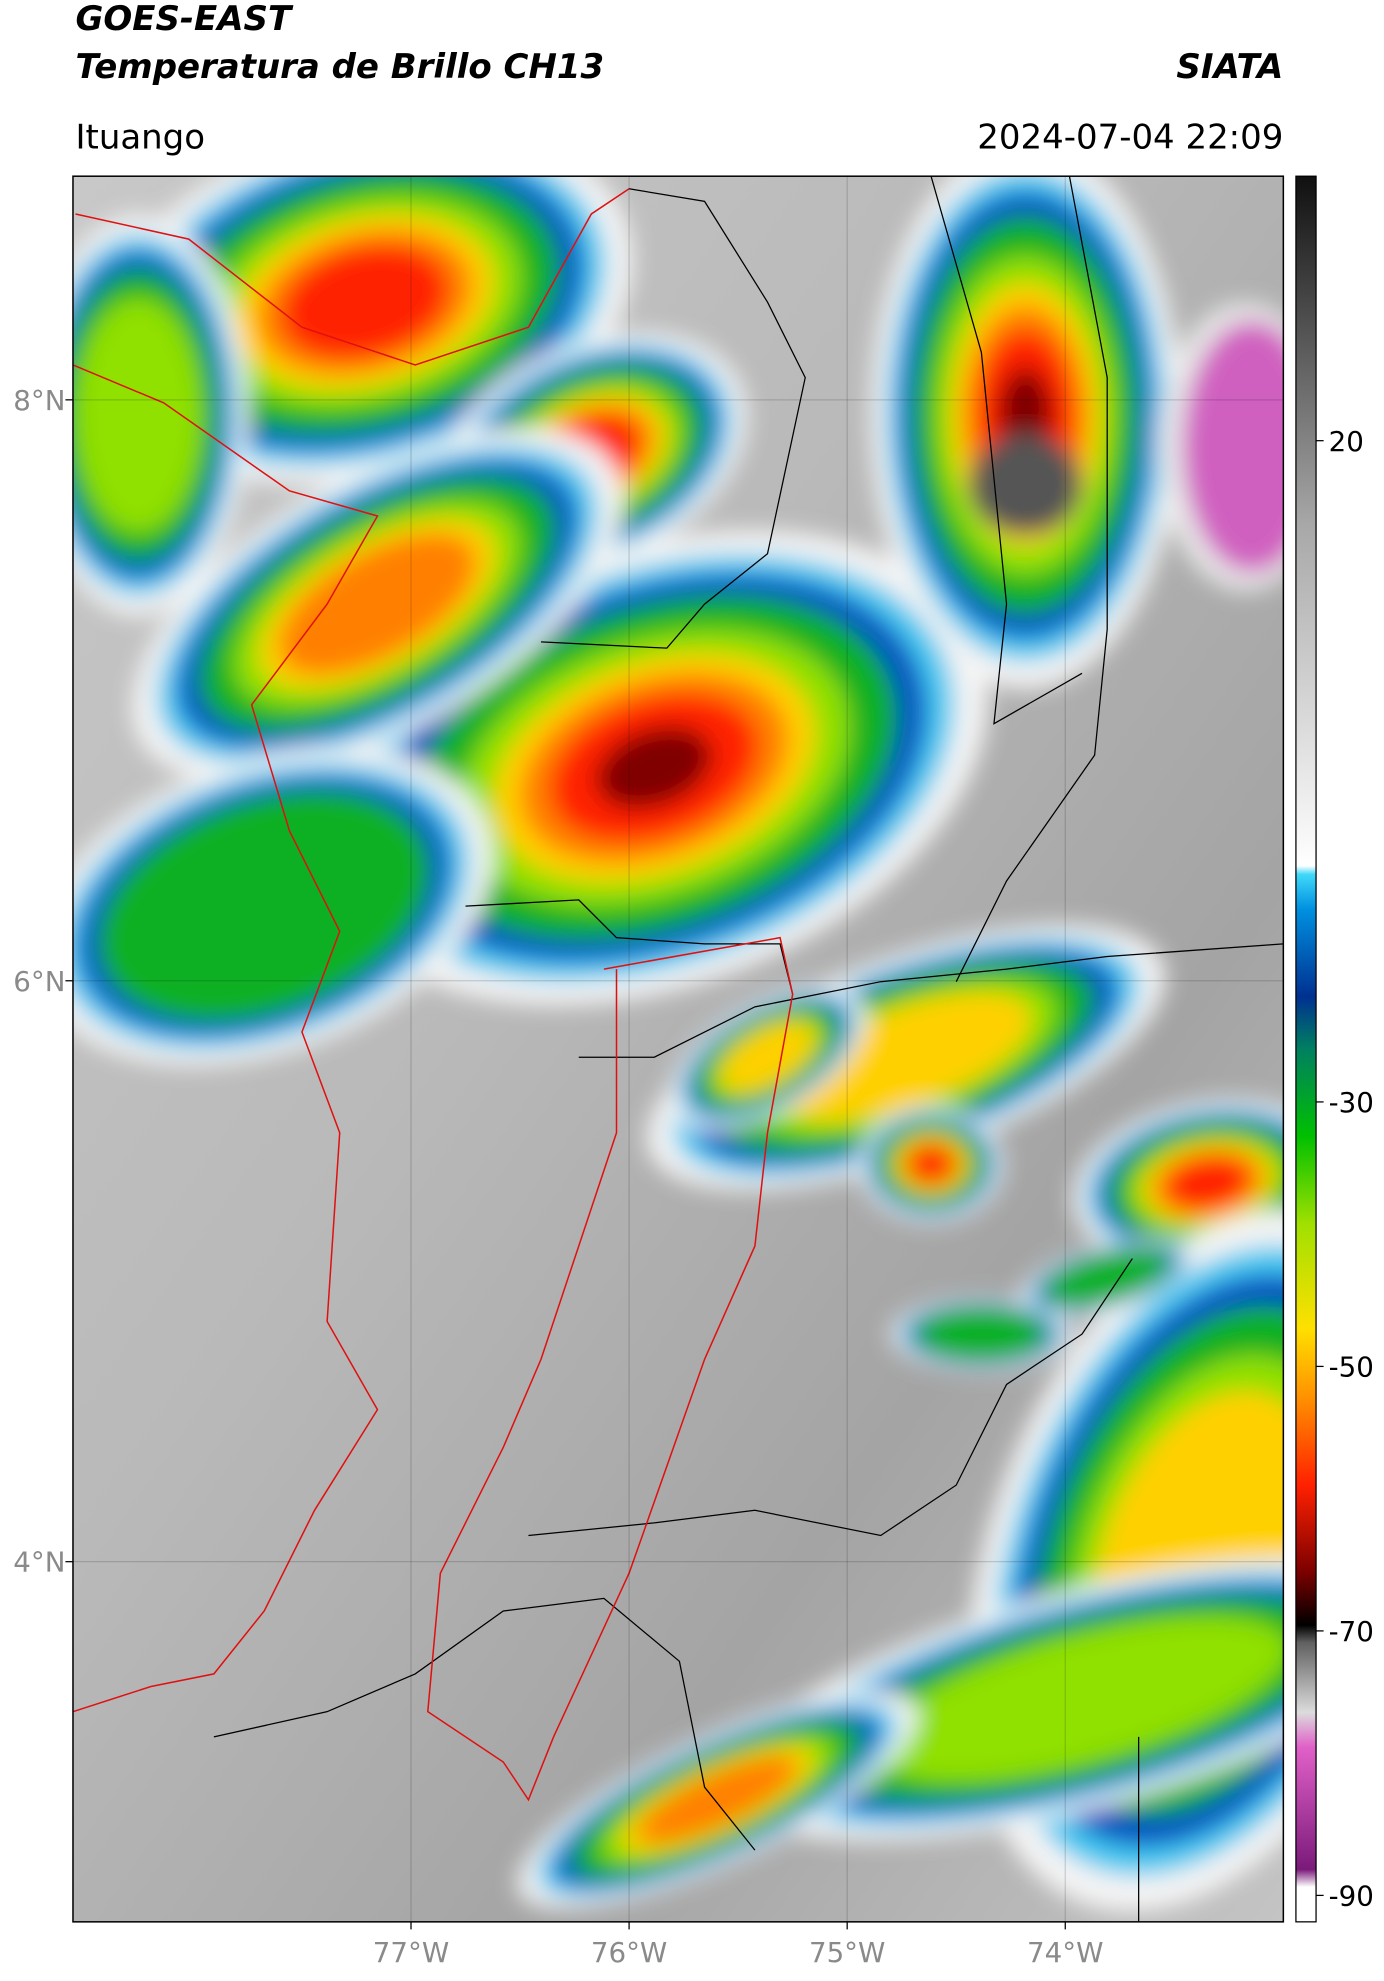 The image size is (1384, 1981). Describe the element at coordinates (39, 1562) in the screenshot. I see `y-tick-label: 4°N` at that location.